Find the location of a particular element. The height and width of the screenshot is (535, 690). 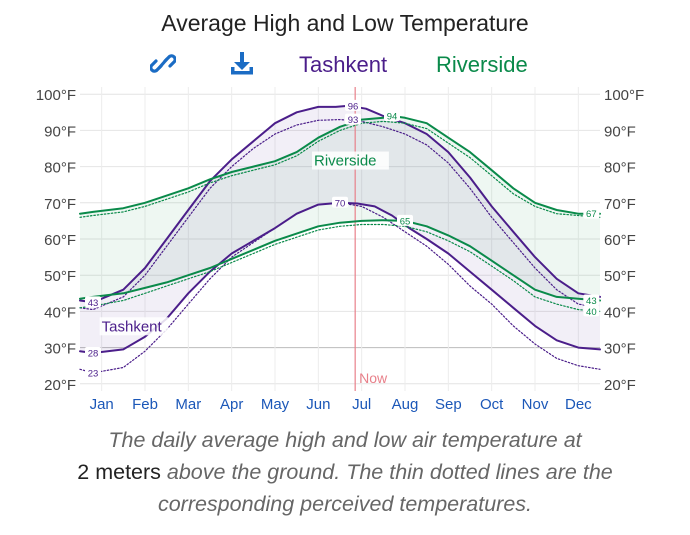

x-tick-label: Apr is located at coordinates (231, 404).